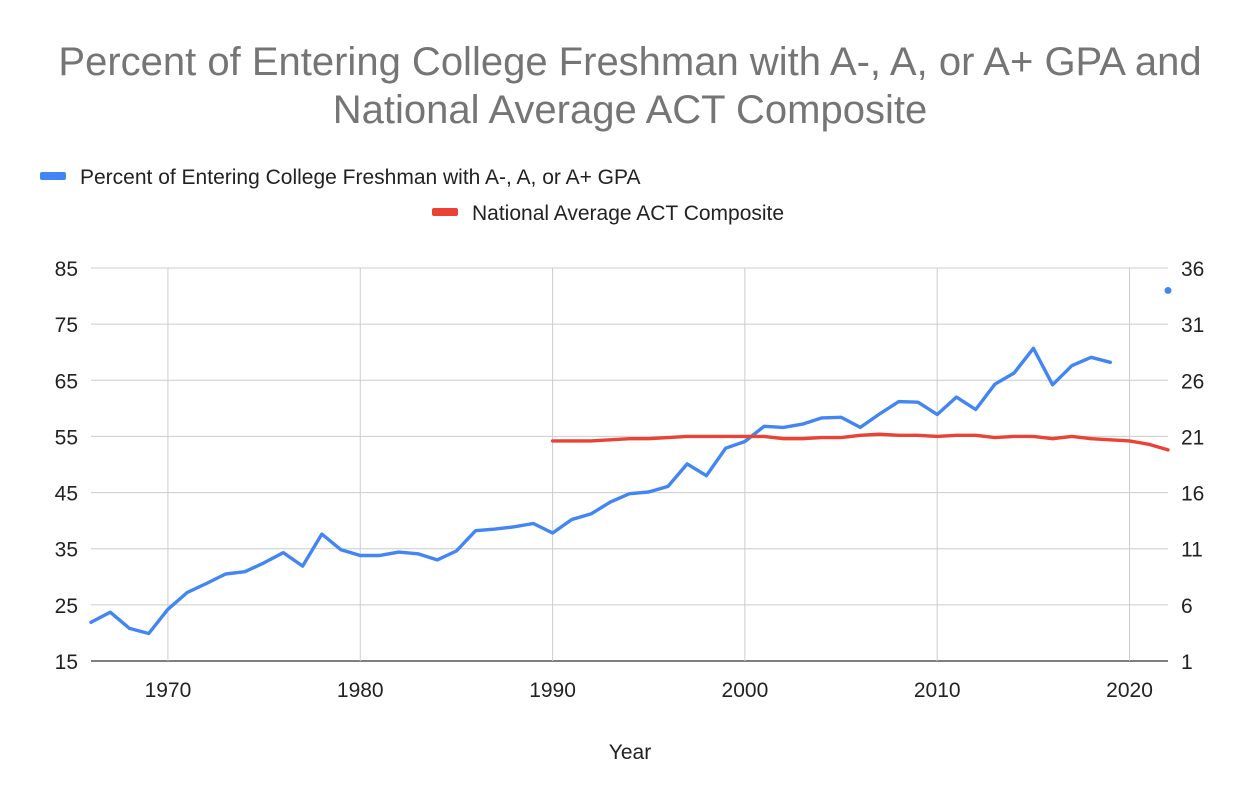 The width and height of the screenshot is (1260, 806). Describe the element at coordinates (53, 176) in the screenshot. I see `legend-swatch-gpa` at that location.